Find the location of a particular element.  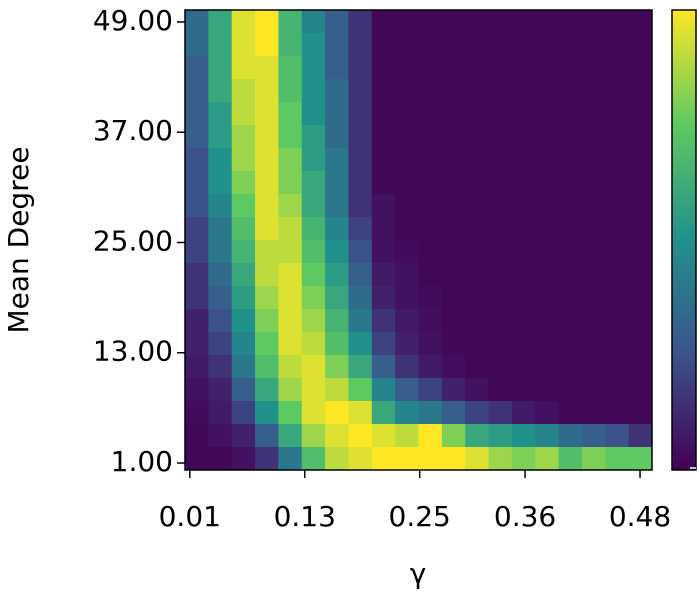

y-tick-label: 1.00 is located at coordinates (142, 461).